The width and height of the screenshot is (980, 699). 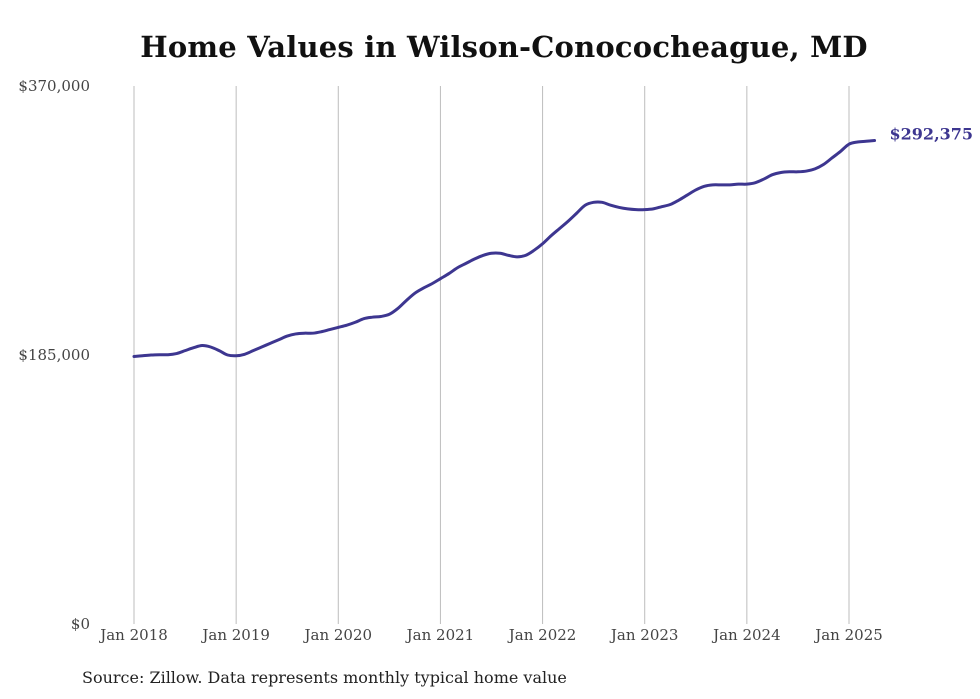 What do you see at coordinates (235, 635) in the screenshot?
I see `x-tick-label: Jan 2019` at bounding box center [235, 635].